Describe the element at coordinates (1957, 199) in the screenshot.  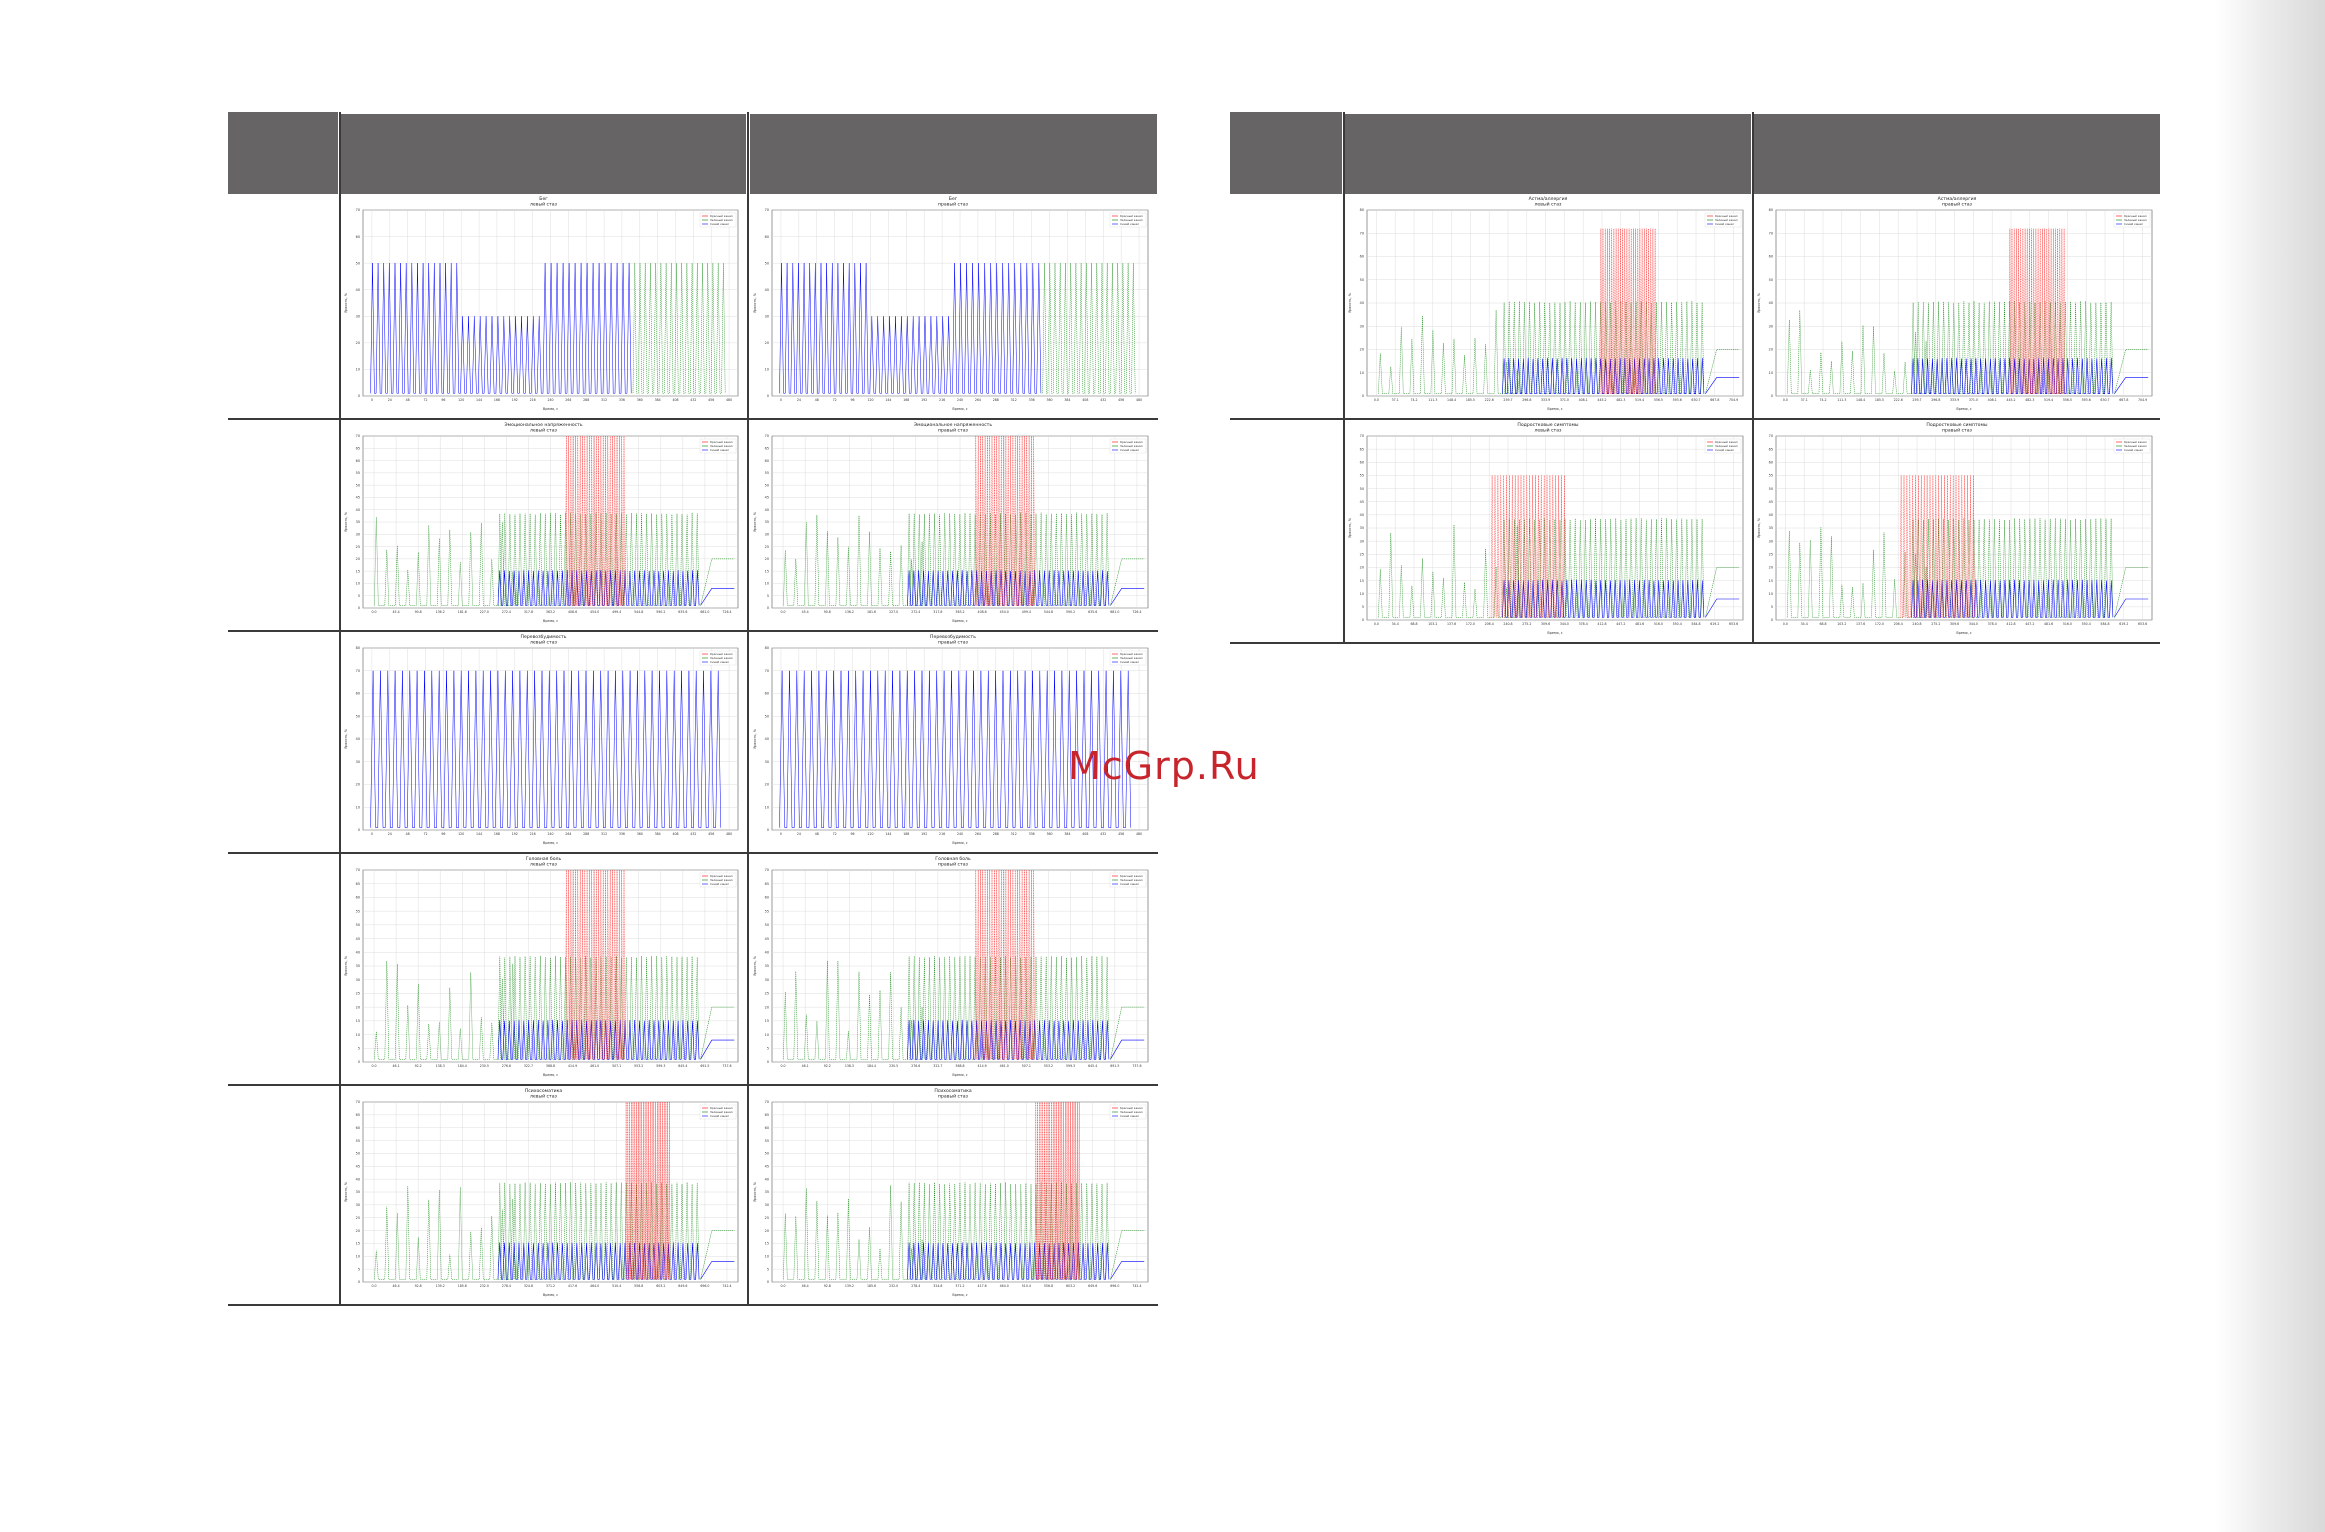
I see `chart-title: Астма/аллергия` at that location.